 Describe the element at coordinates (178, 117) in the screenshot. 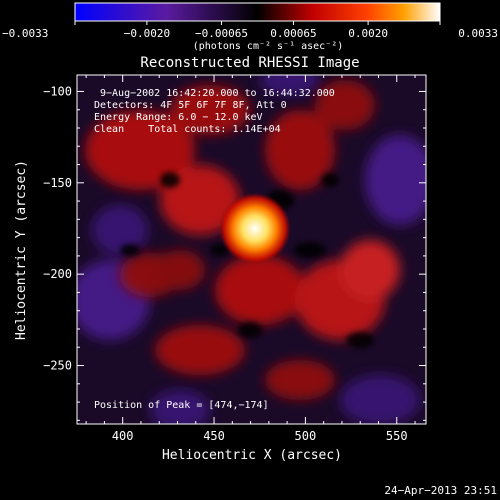

I see `annotation-energy-range: Energy Range: 6.0 − 12.0 keV` at that location.